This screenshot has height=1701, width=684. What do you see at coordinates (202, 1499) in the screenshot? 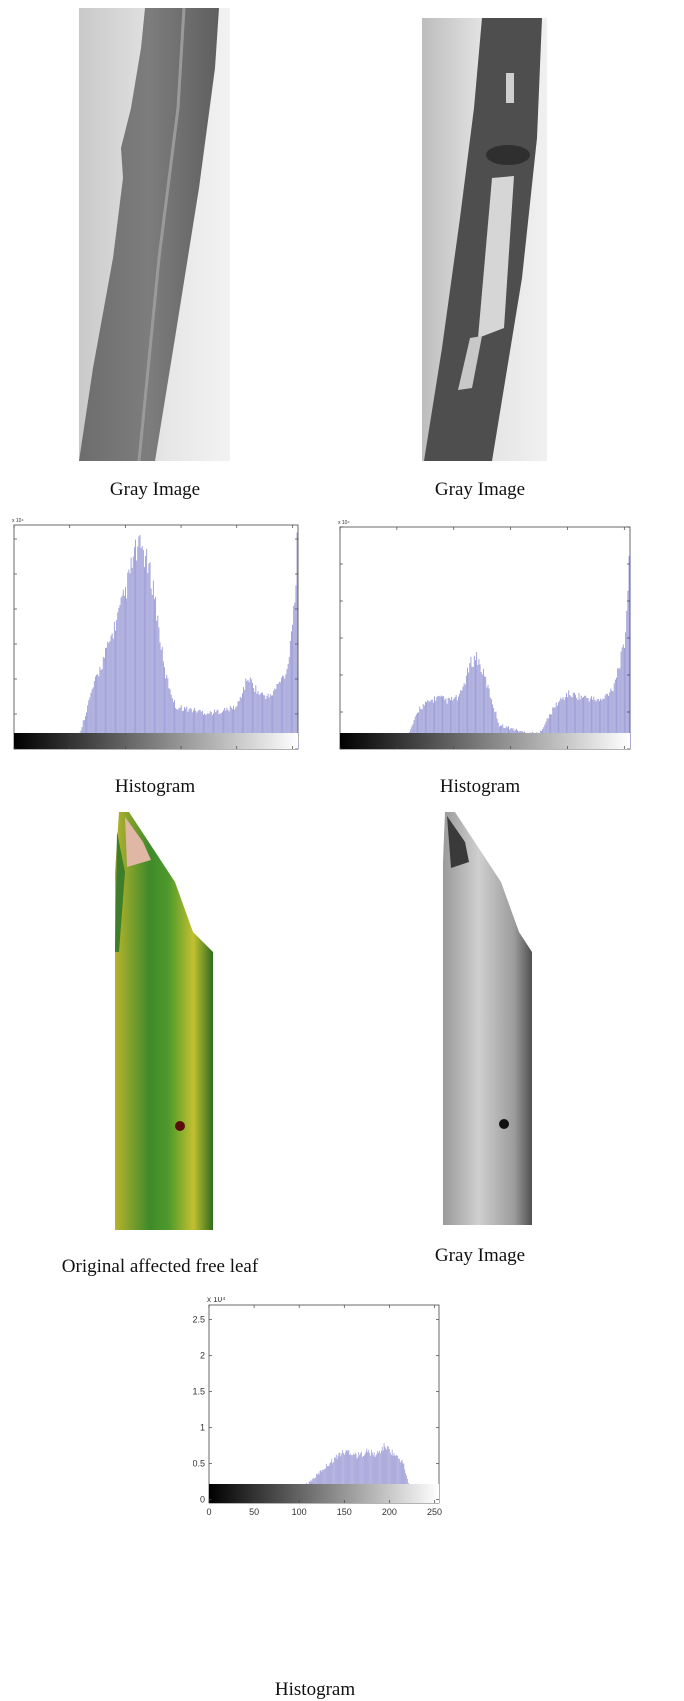
I see `y-tick-label: 0` at bounding box center [202, 1499].